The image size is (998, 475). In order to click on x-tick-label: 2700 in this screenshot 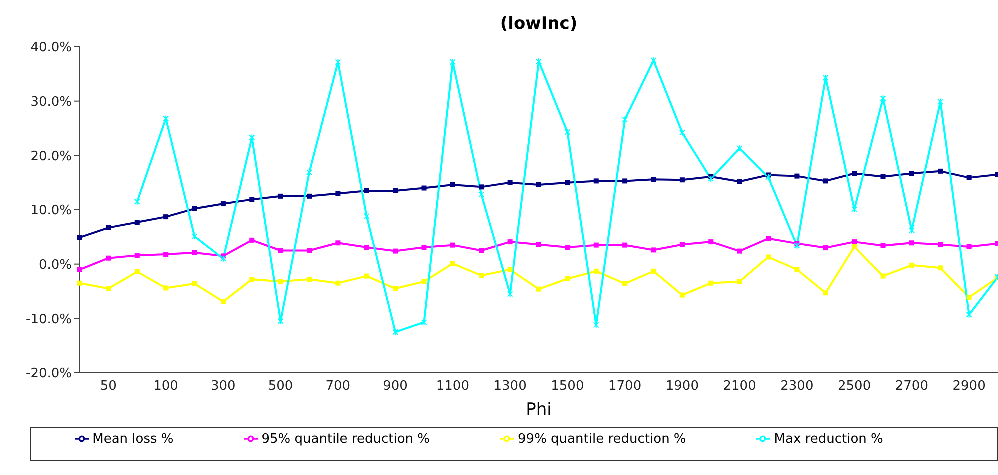, I will do `click(911, 386)`.